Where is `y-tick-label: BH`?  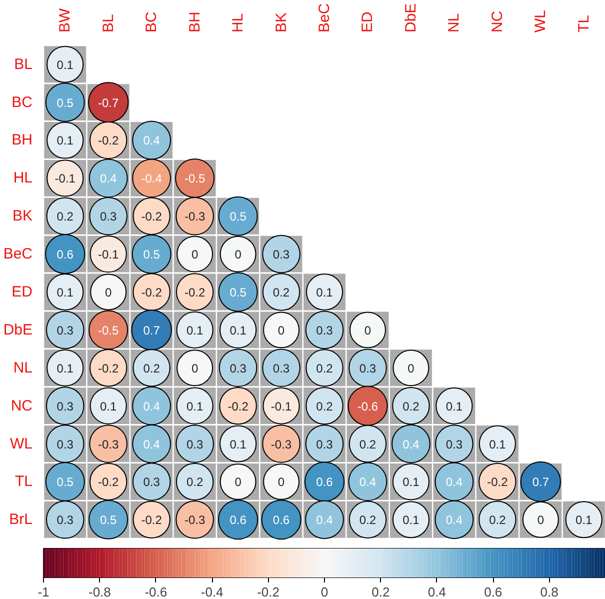 y-tick-label: BH is located at coordinates (22, 140).